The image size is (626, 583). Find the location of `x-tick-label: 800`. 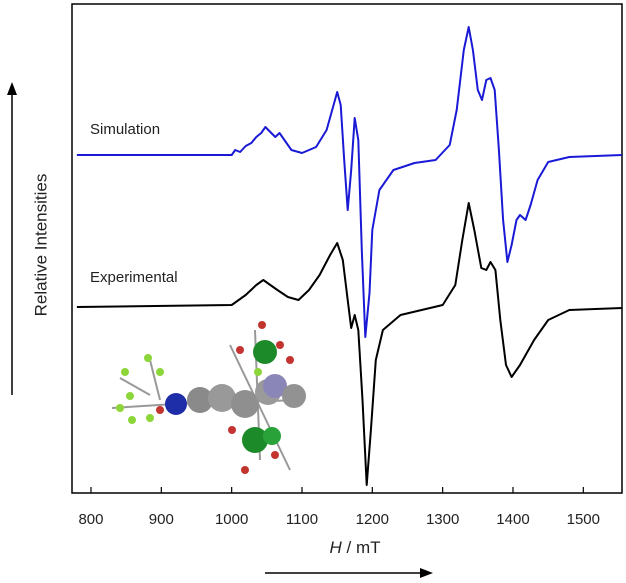

x-tick-label: 800 is located at coordinates (90, 519).